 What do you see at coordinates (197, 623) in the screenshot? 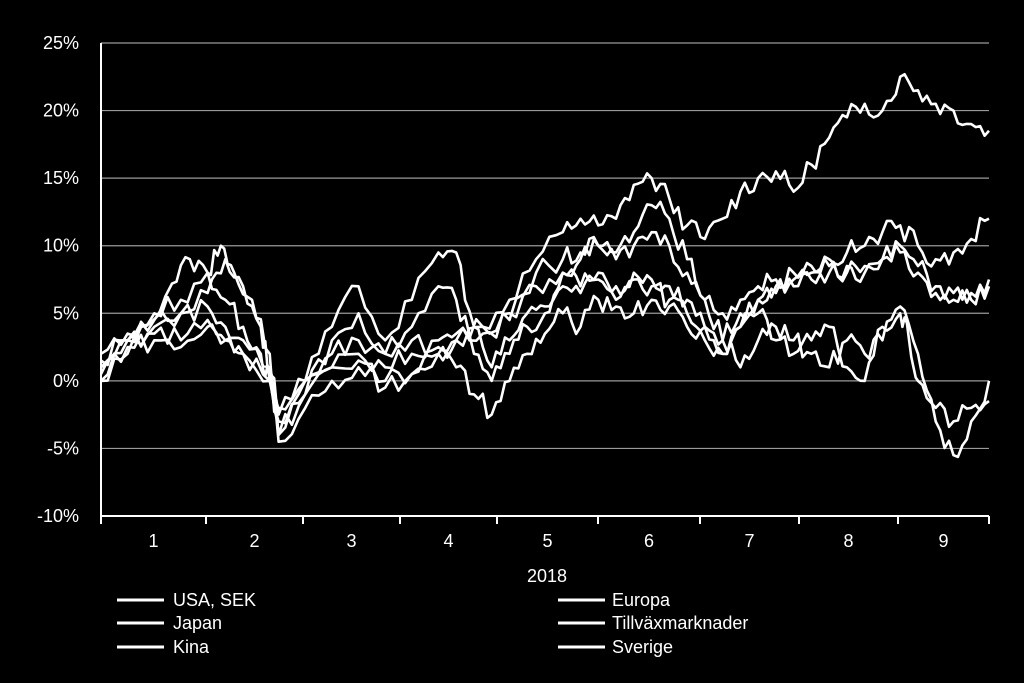
I see `legend-label: Japan` at bounding box center [197, 623].